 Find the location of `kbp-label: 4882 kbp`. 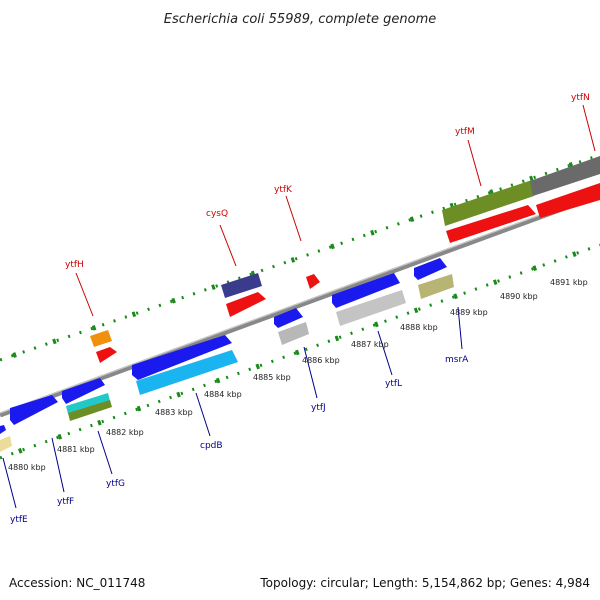

kbp-label: 4882 kbp is located at coordinates (125, 432).